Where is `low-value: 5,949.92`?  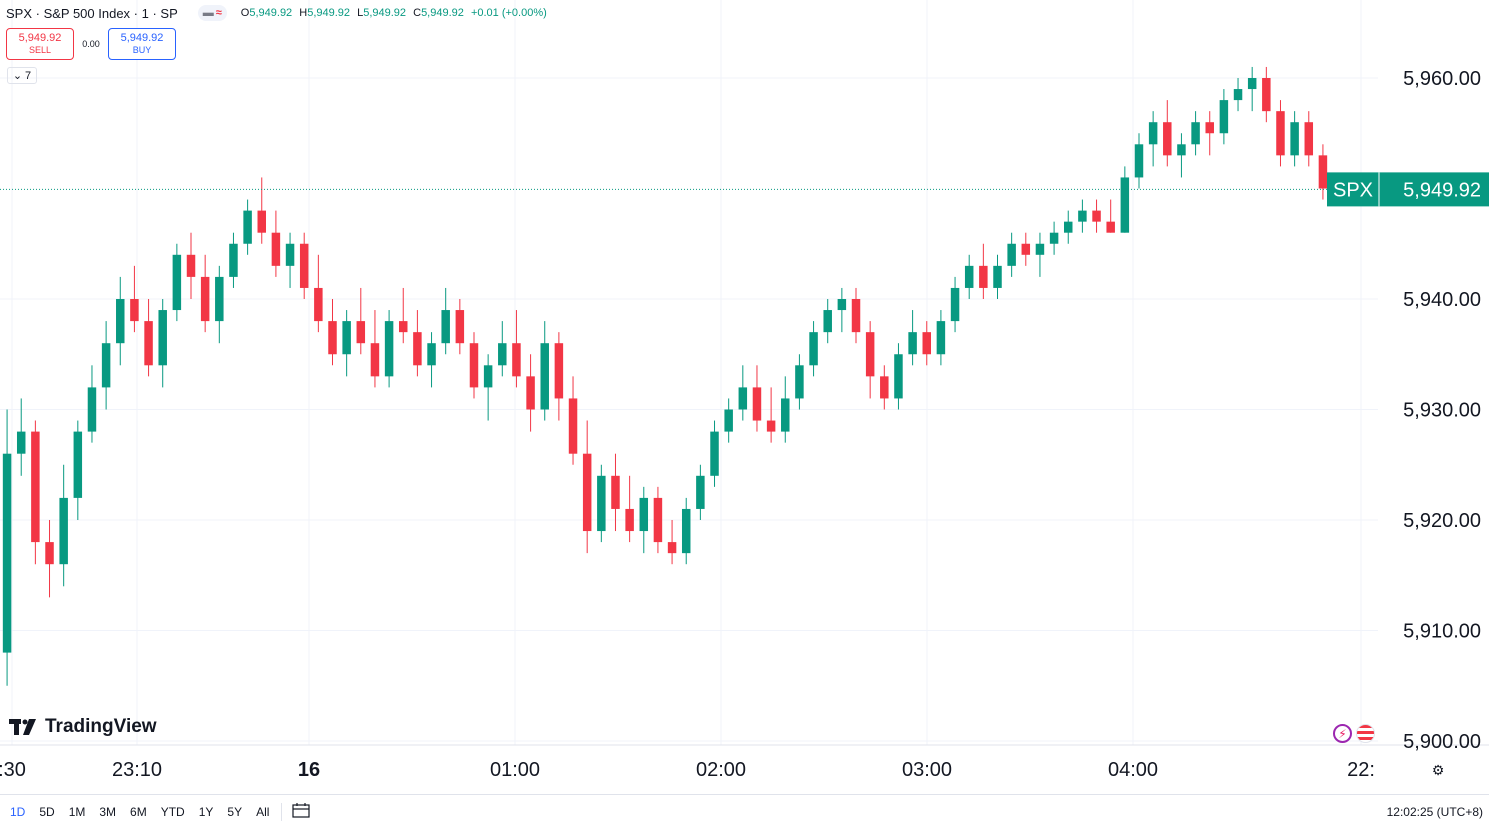
low-value: 5,949.92 is located at coordinates (385, 13).